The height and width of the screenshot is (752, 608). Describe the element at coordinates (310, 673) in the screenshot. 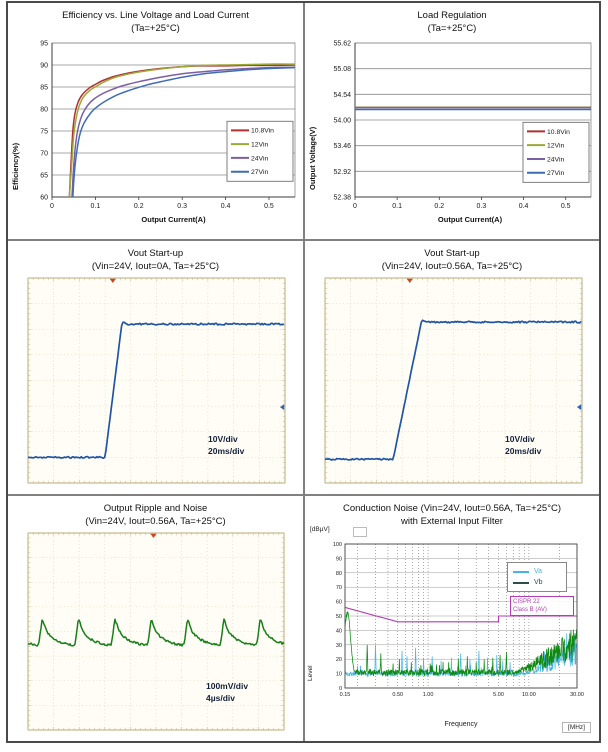

I see `y-axis-label: Level` at that location.